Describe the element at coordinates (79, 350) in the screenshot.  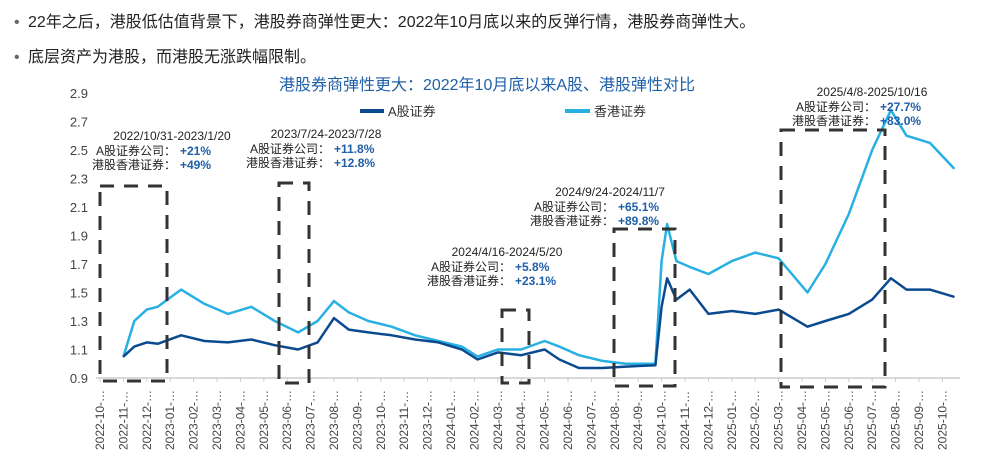
I see `y-tick-label: 1.1` at that location.